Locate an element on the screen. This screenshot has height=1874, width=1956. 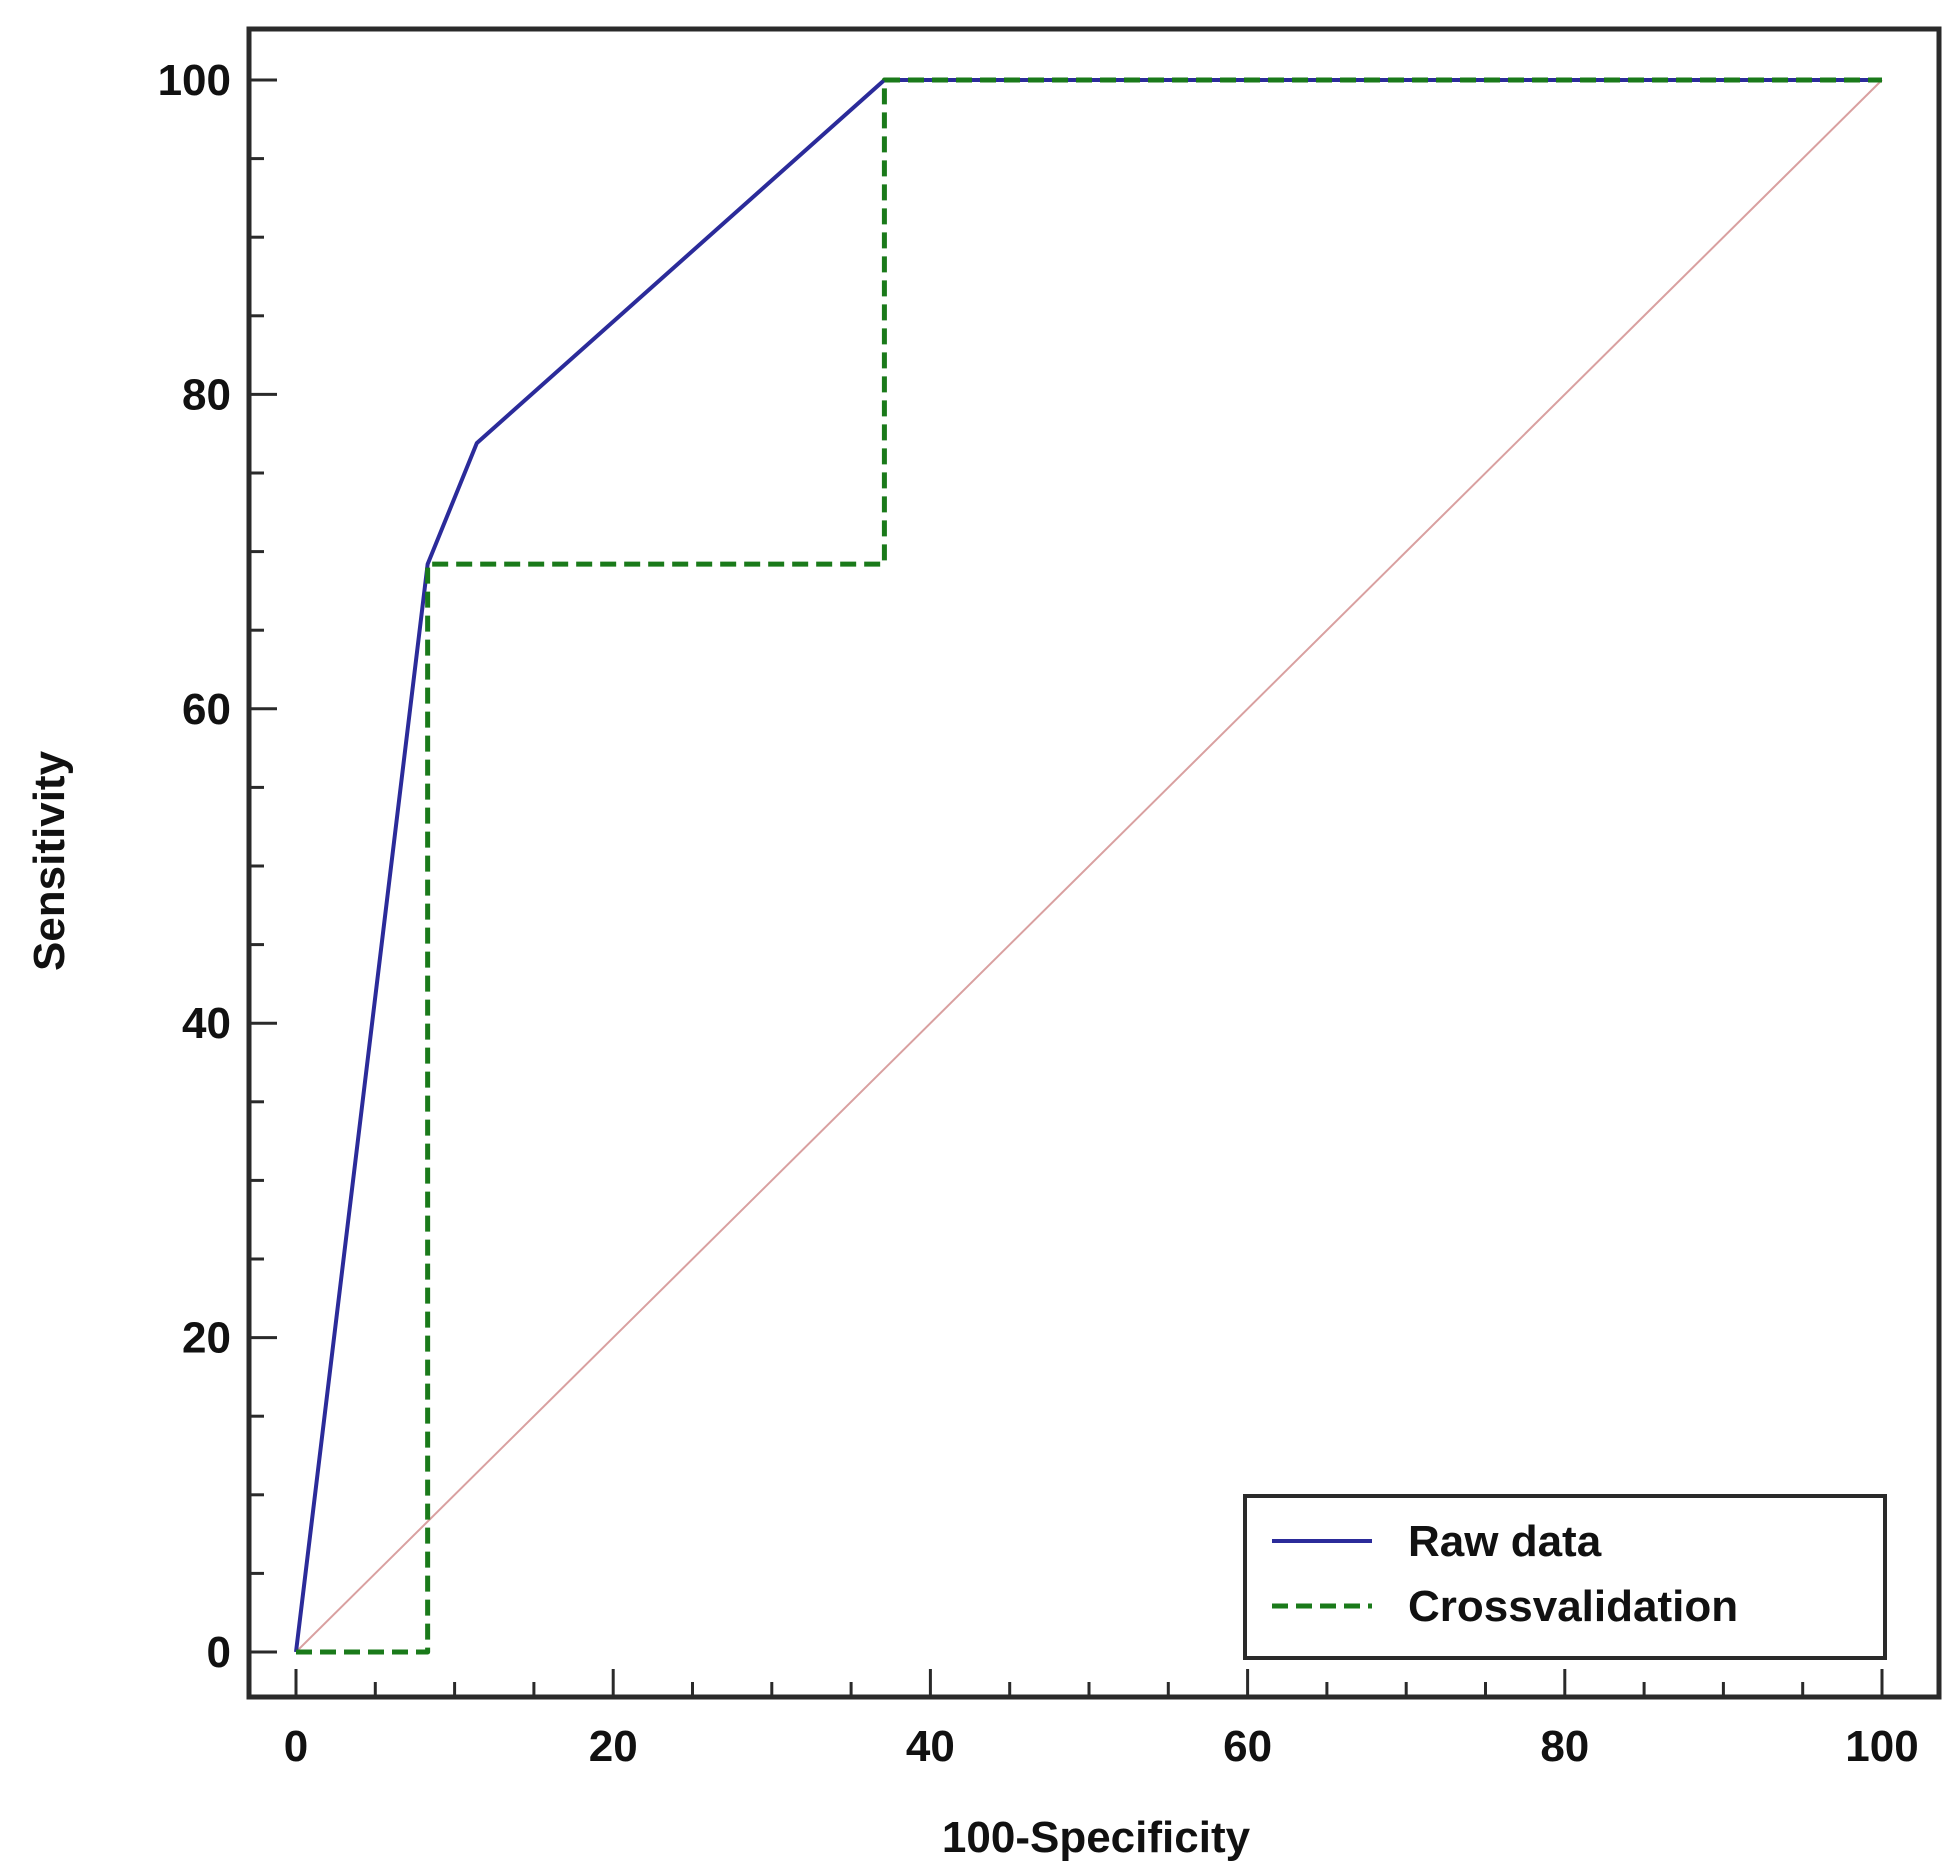
x-tick-label: 40 is located at coordinates (930, 1746).